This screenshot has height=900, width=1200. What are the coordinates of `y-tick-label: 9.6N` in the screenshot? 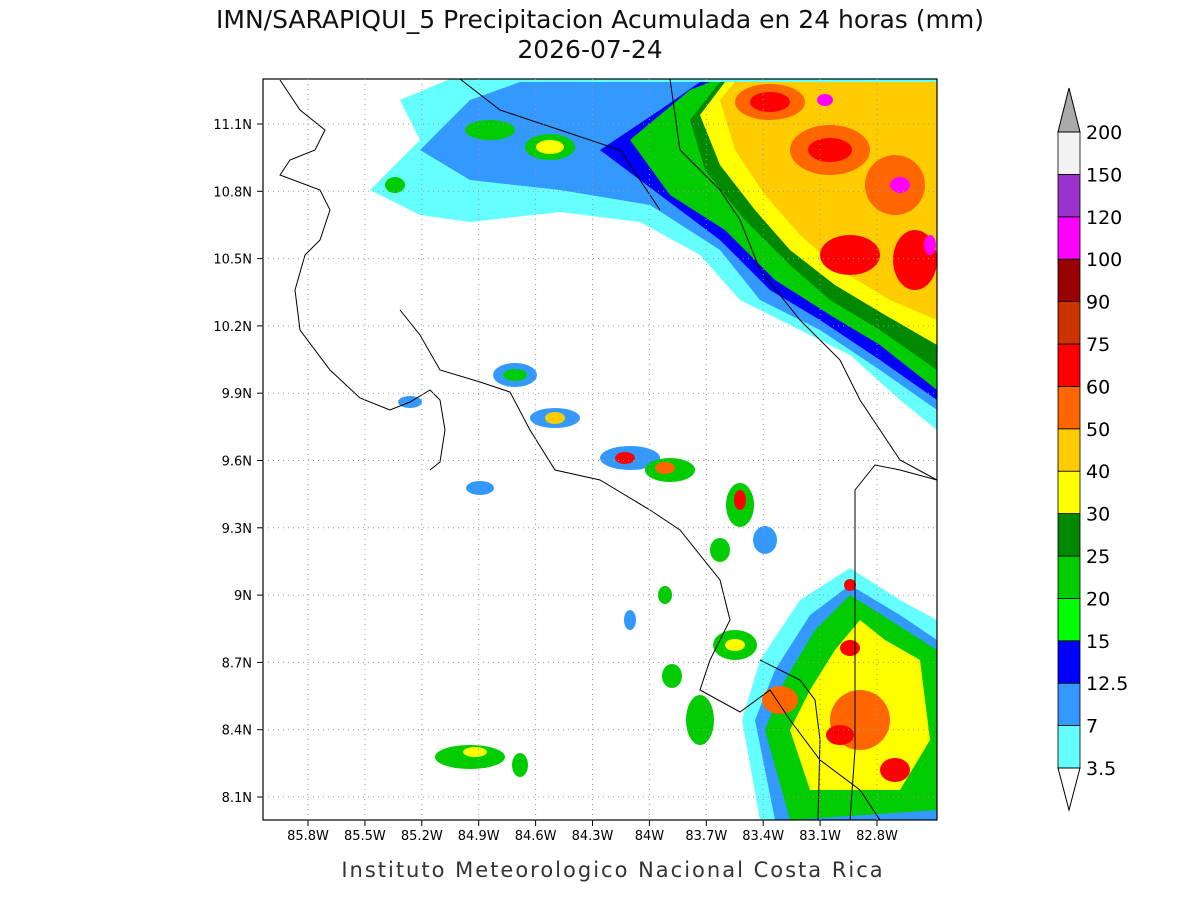 It's located at (237, 462).